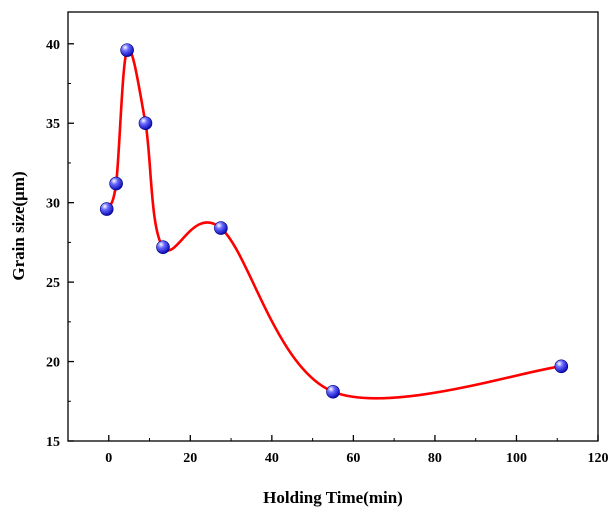 The width and height of the screenshot is (613, 512). What do you see at coordinates (190, 458) in the screenshot?
I see `x-tick-label: 20` at bounding box center [190, 458].